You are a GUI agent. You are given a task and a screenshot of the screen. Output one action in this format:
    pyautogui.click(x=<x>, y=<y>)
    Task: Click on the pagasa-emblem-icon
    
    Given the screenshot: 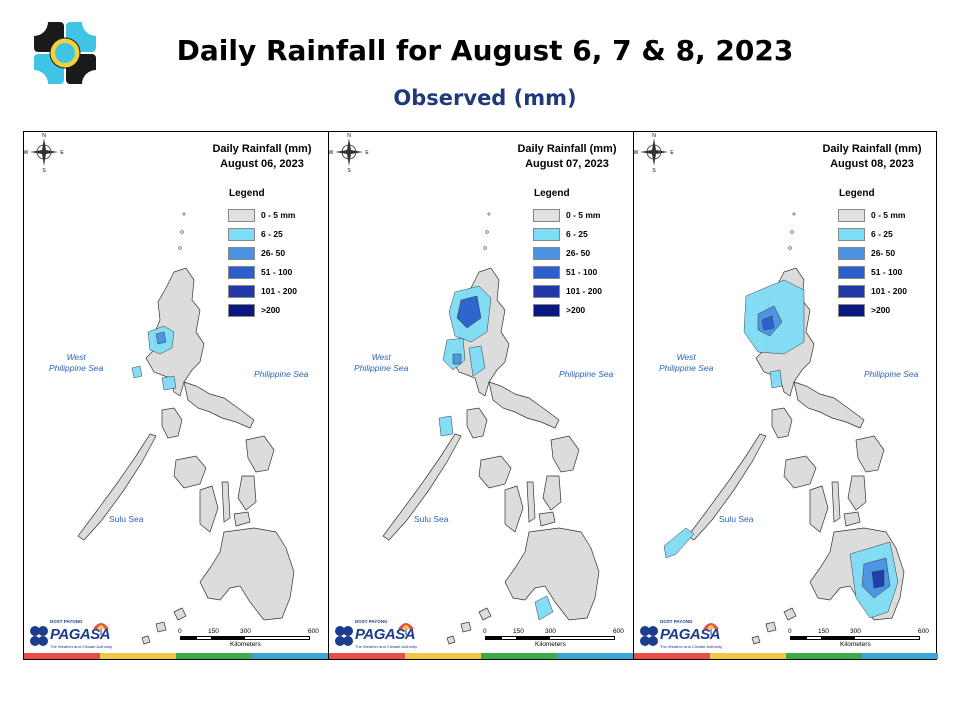 What is the action you would take?
    pyautogui.click(x=39, y=636)
    